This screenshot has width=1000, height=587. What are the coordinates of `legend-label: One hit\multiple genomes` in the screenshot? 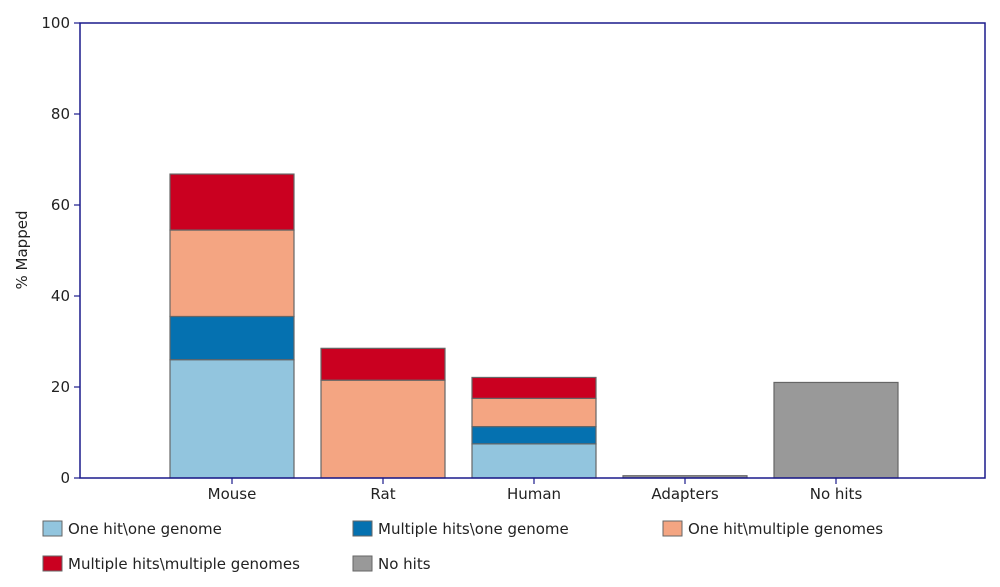 It's located at (785, 529).